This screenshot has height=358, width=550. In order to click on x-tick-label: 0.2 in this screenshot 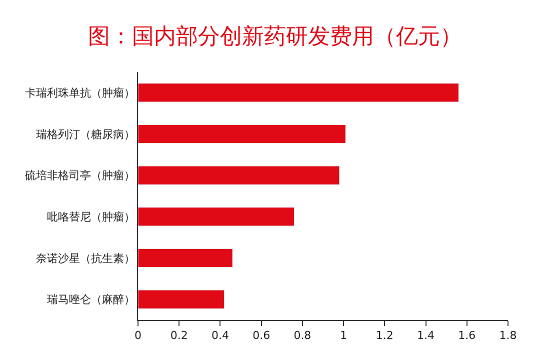, I will do `click(179, 335)`.